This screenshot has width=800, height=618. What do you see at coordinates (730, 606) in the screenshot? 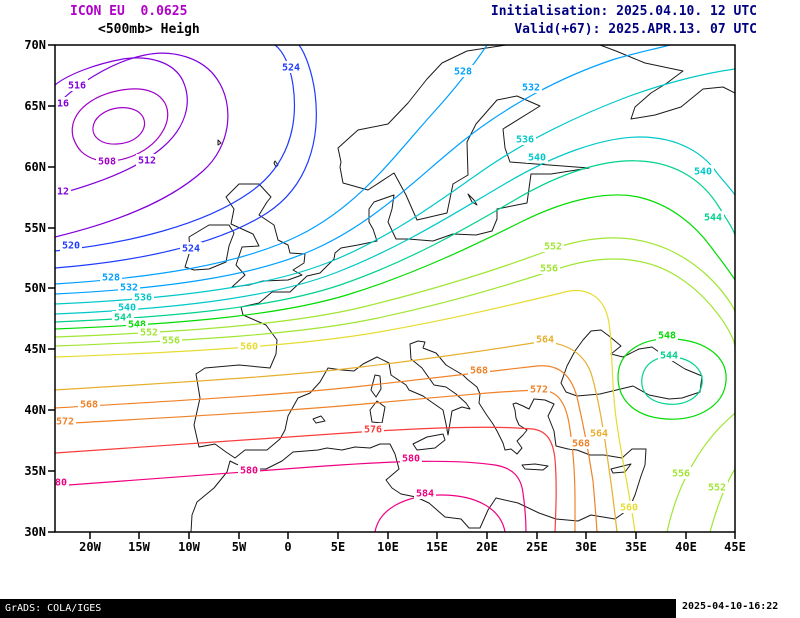
I see `render-timestamp: 2025-04-10-16:22` at bounding box center [730, 606].